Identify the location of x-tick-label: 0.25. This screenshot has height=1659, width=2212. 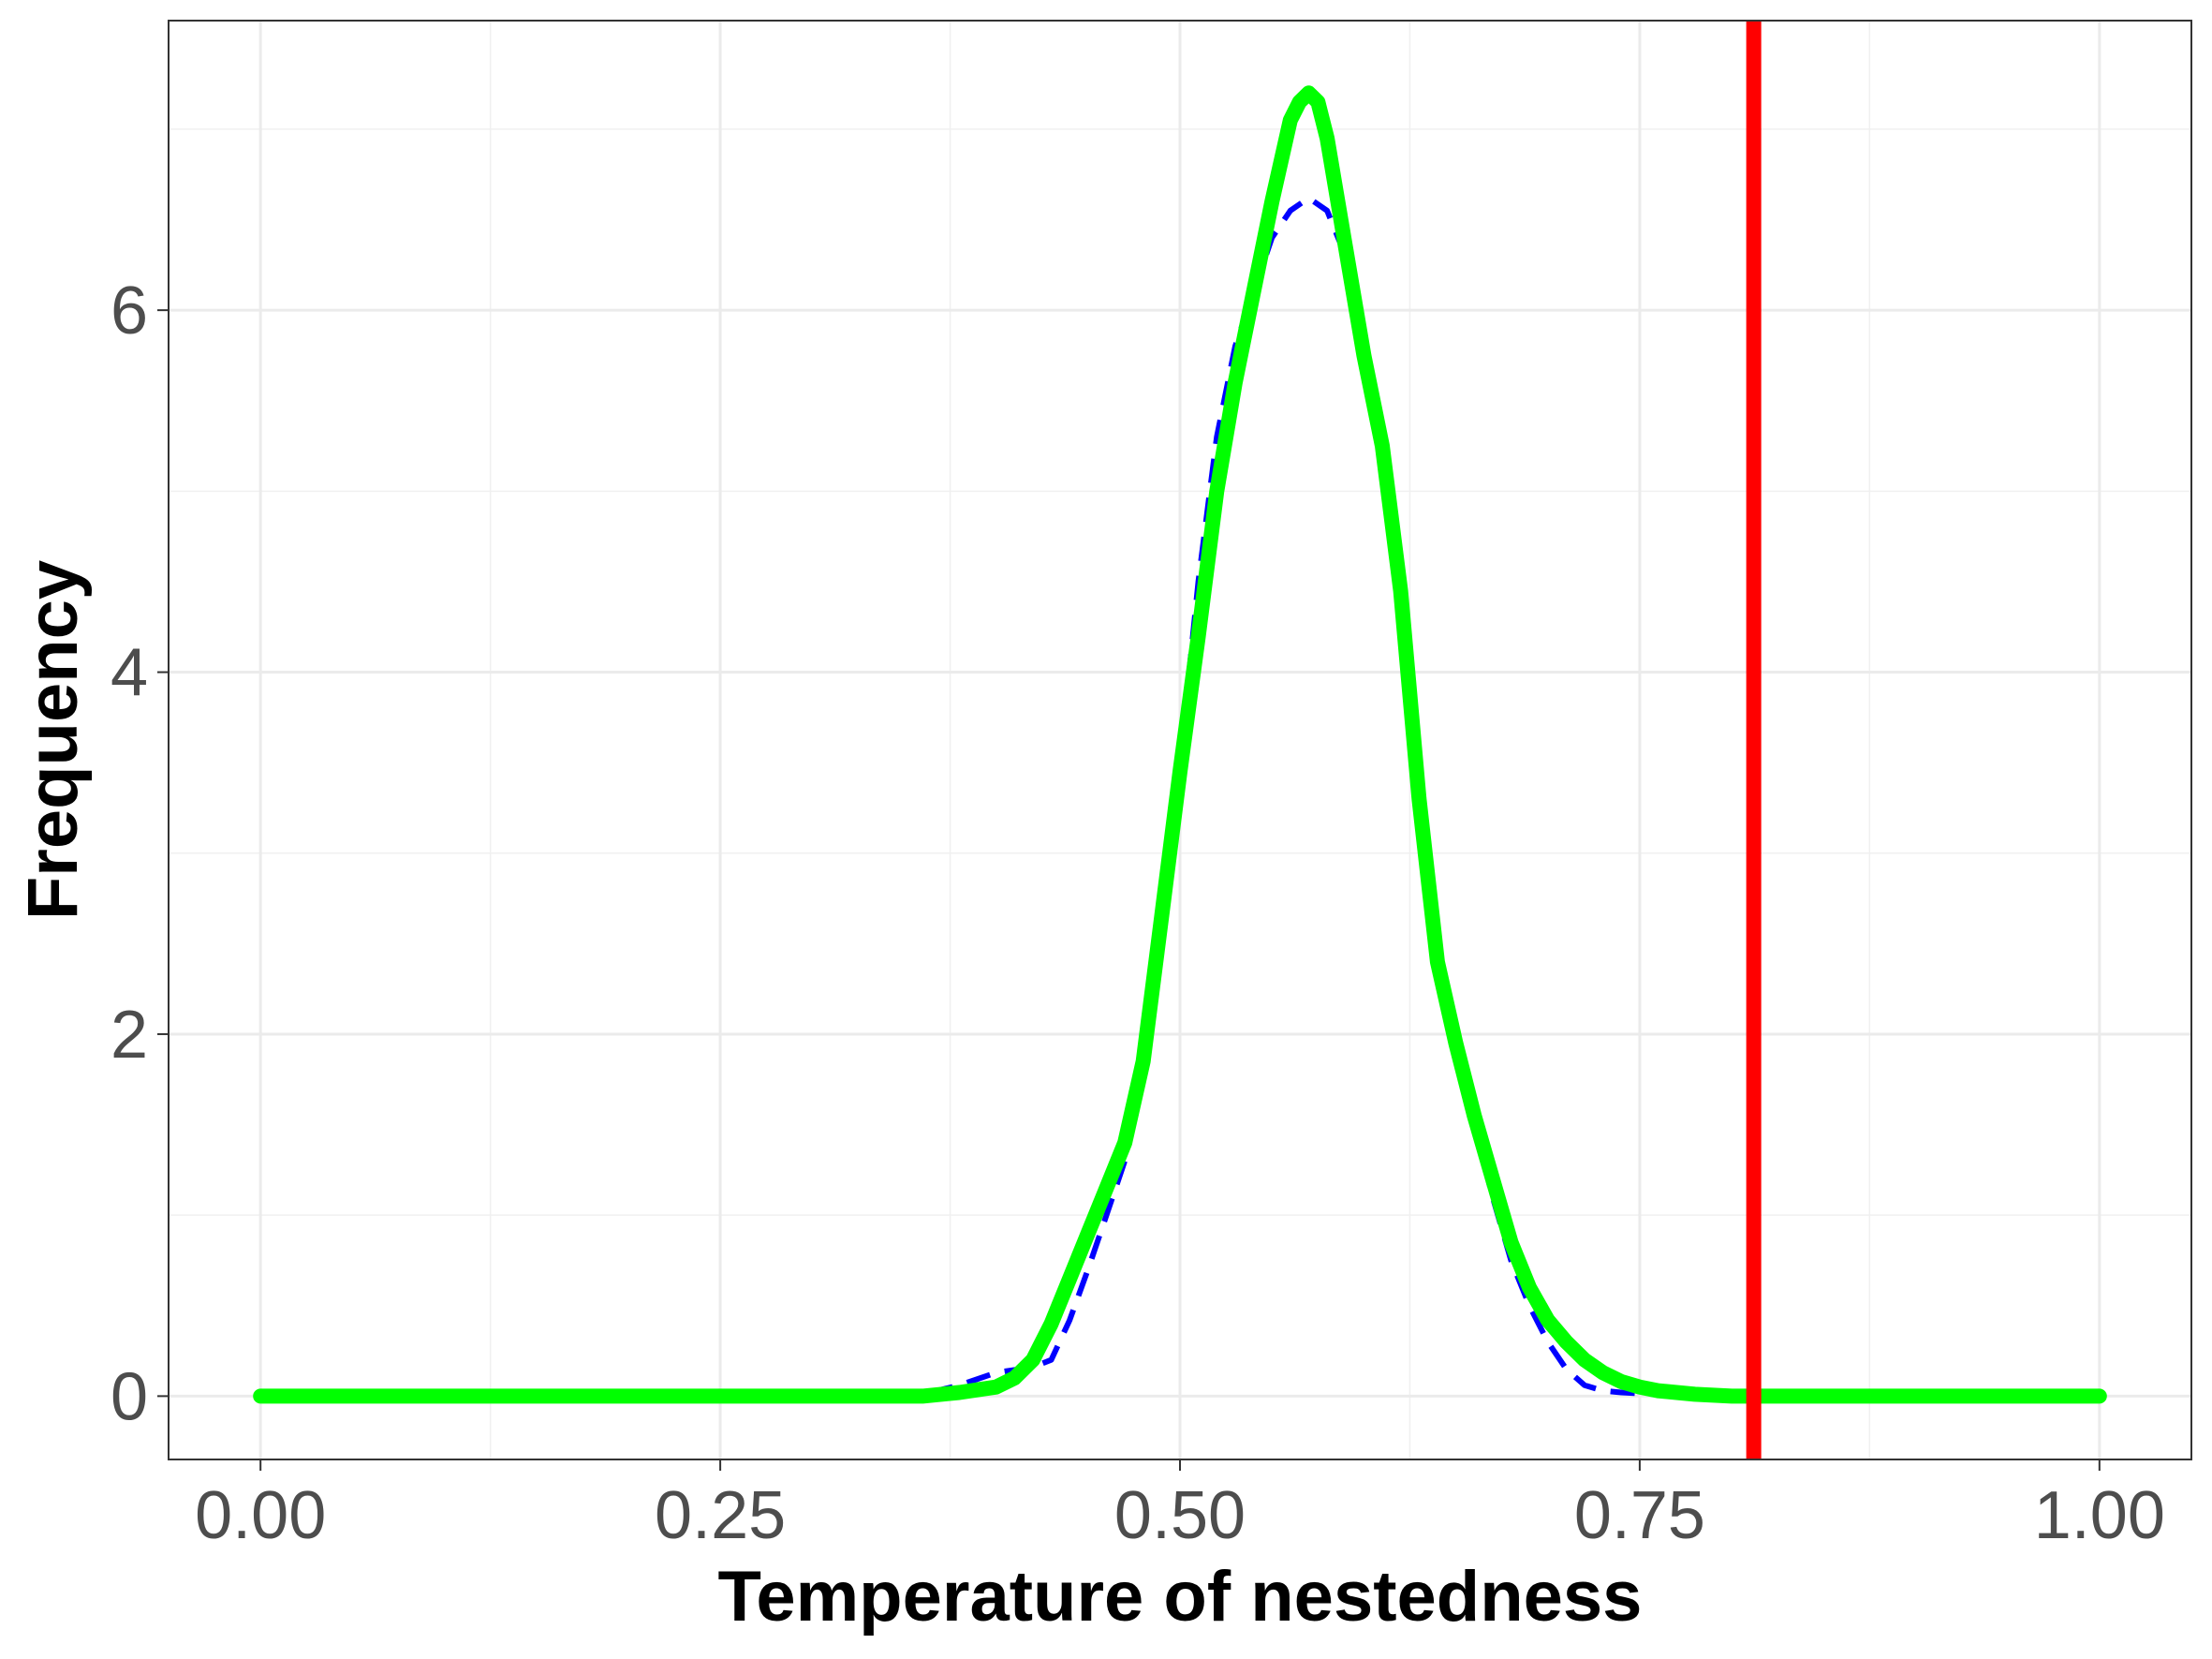
(720, 1515).